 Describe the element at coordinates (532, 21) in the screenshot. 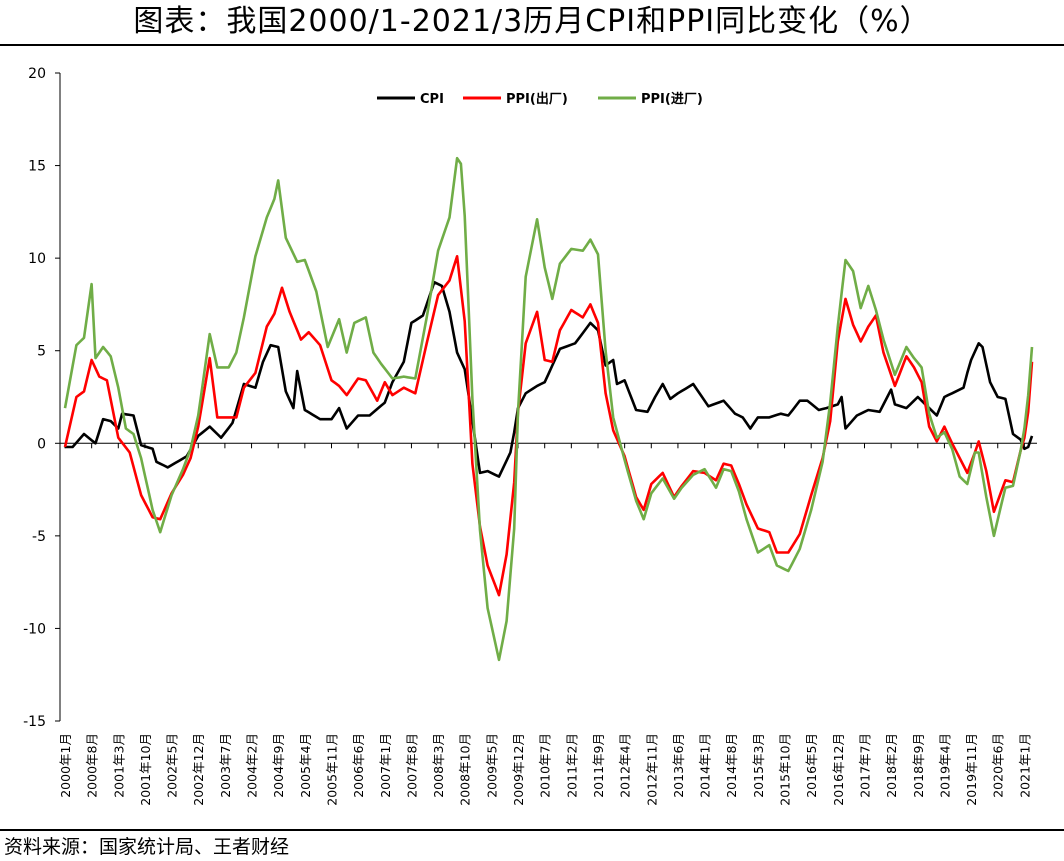

I see `chart-title: 图表：我国2000/1-2021/3历月CPI和PPI同比变化（%）` at that location.